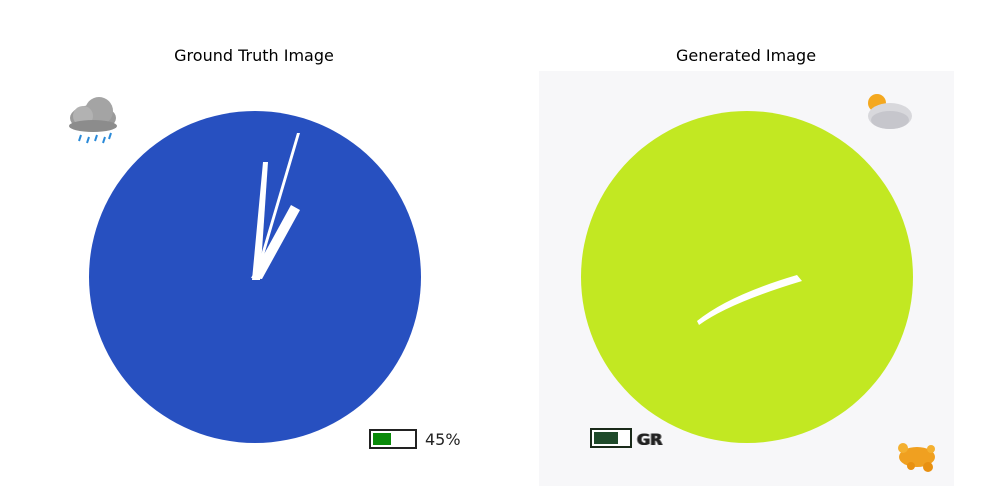 The image size is (1000, 500). What do you see at coordinates (916, 457) in the screenshot?
I see `orange-splash-icon` at bounding box center [916, 457].